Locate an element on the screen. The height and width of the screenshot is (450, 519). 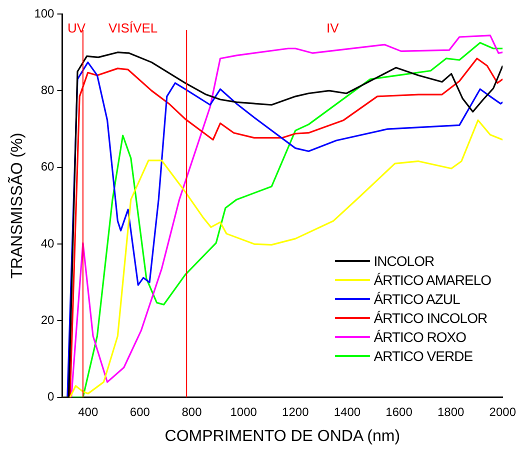
y-tick-label: 80 is located at coordinates (47, 89).